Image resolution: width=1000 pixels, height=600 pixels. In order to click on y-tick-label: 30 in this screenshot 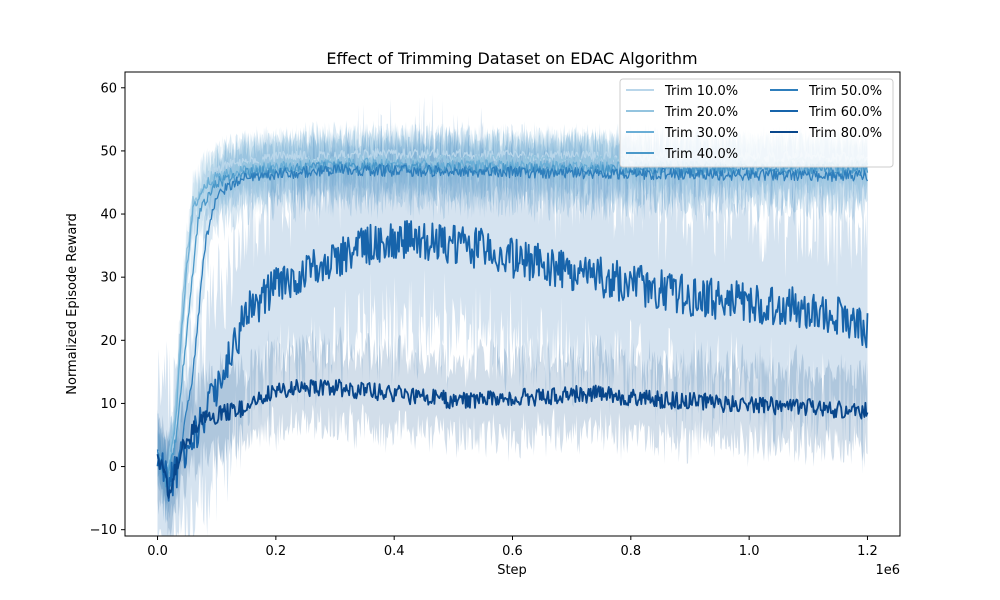, I will do `click(108, 278)`.